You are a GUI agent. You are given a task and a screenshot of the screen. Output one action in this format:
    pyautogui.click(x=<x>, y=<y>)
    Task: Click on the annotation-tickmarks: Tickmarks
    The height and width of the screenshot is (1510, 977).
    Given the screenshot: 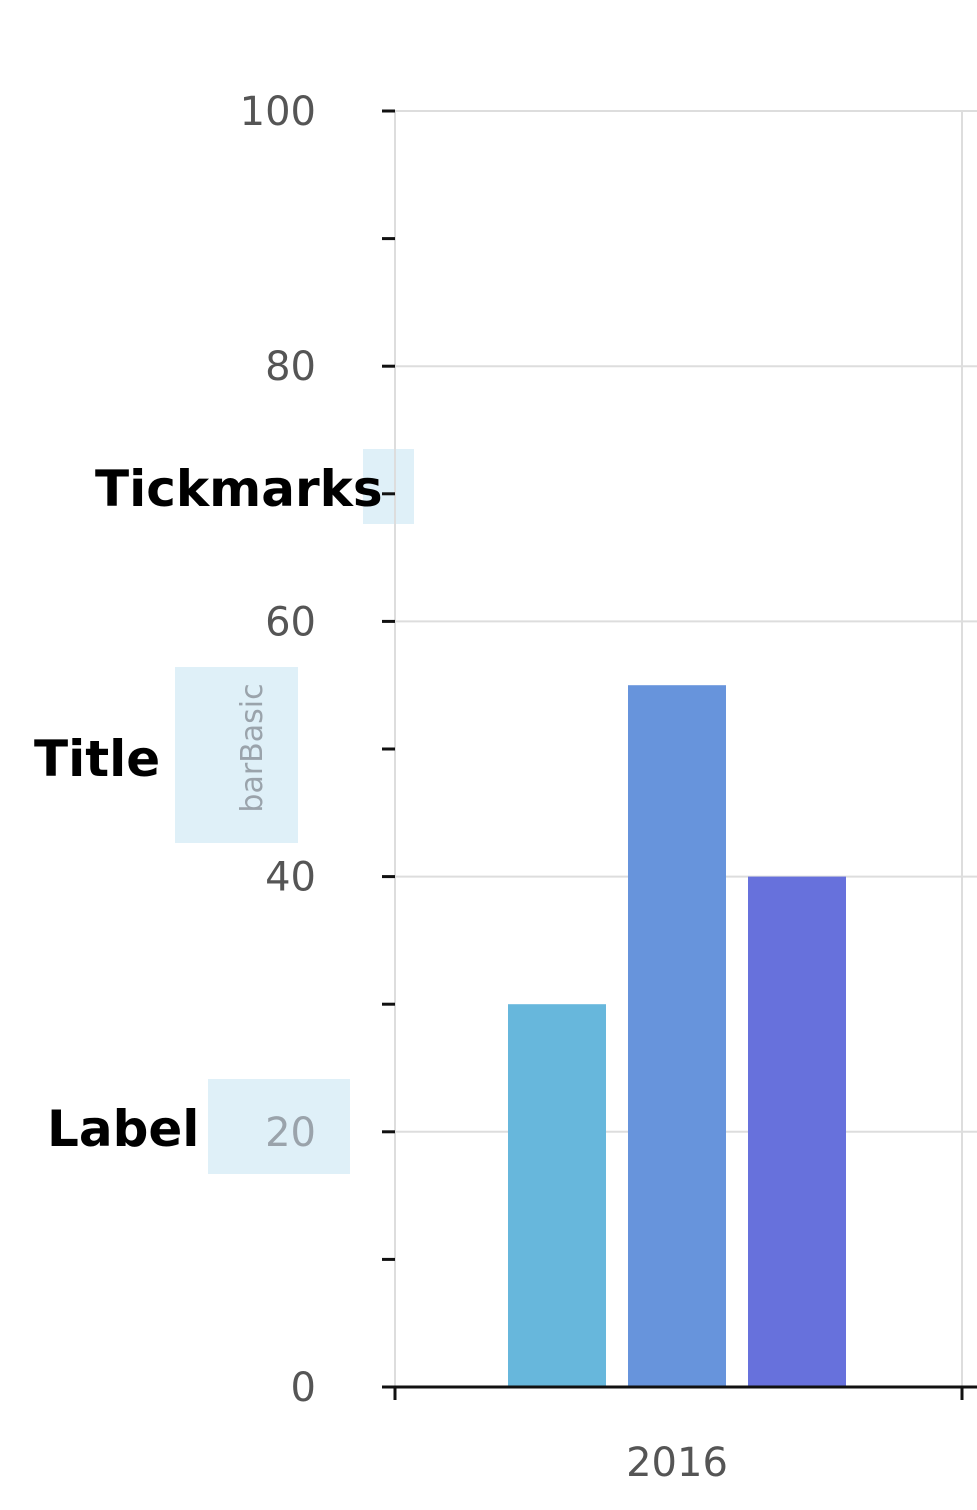 What is the action you would take?
    pyautogui.click(x=239, y=489)
    